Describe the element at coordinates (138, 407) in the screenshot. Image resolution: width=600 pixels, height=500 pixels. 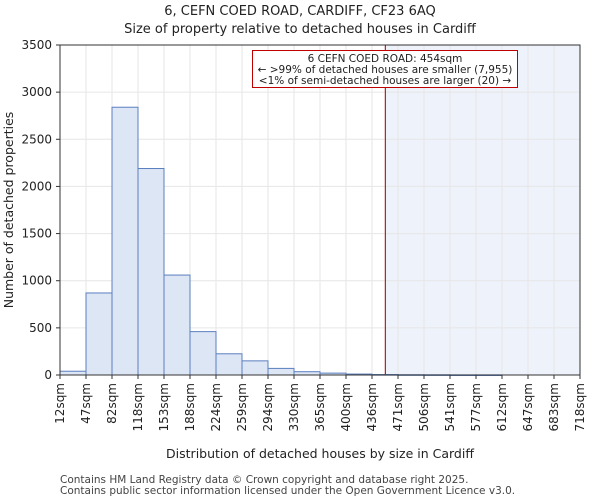
I see `x-tick-label-118sqm: 118sqm` at that location.